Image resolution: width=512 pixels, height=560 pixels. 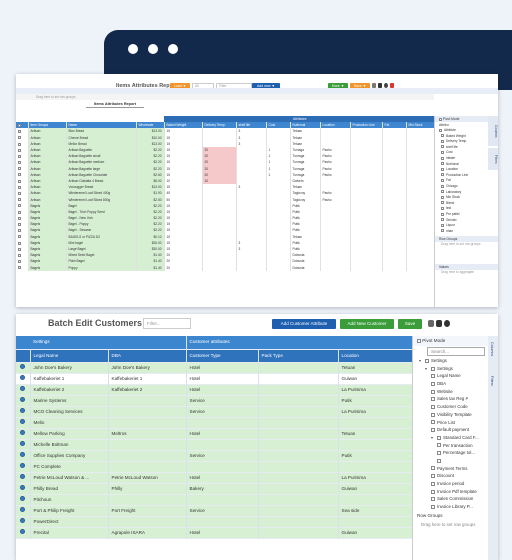 I want to click on table-row: PC Complete, so click(x=214, y=466).